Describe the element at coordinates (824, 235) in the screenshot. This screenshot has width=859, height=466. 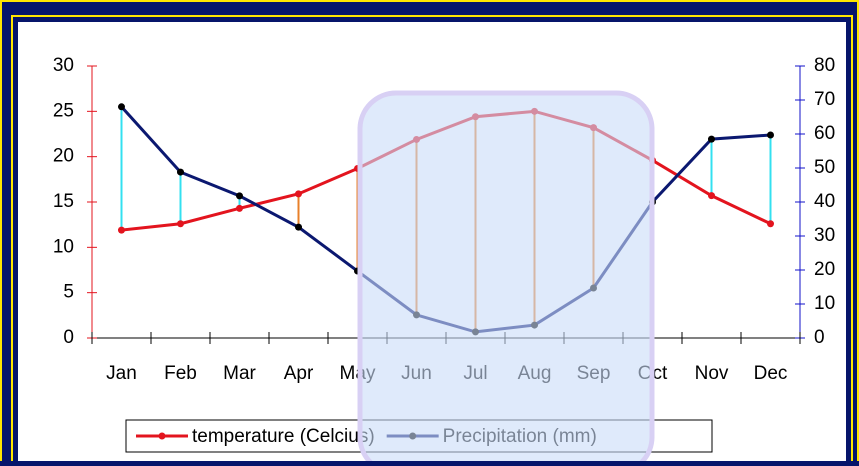
I see `y2-tick-label: 30` at that location.